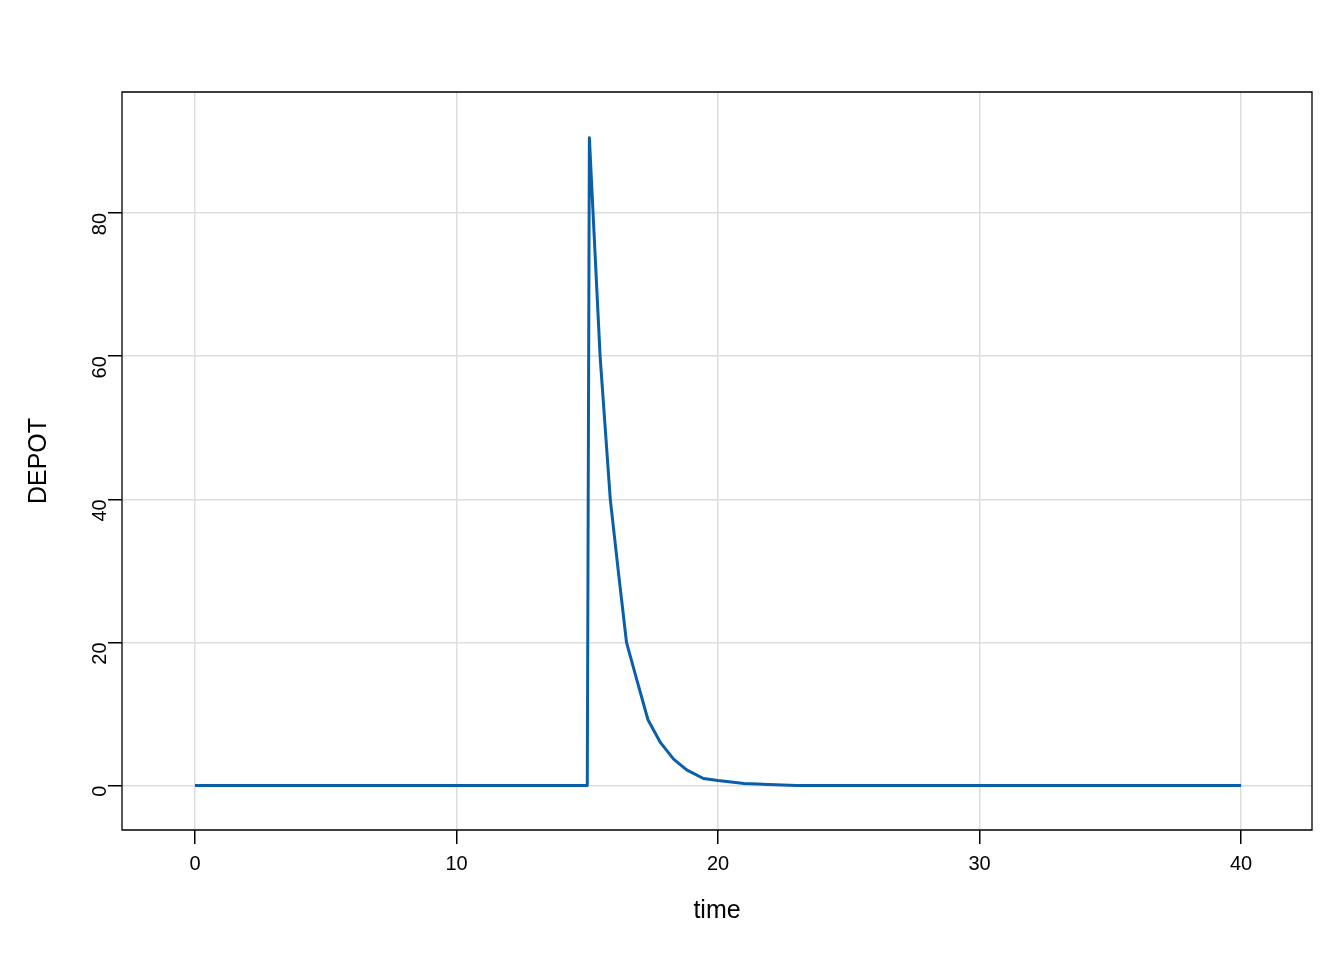 This screenshot has width=1344, height=960. I want to click on x-tick-label: 40, so click(1241, 862).